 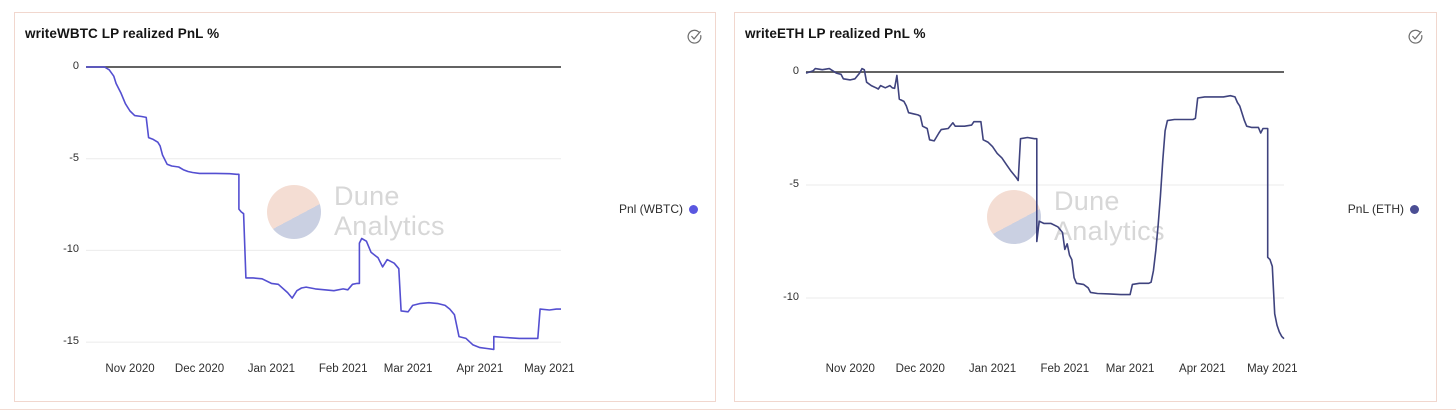 I want to click on chart-title: writeETH LP realized PnL %, so click(x=835, y=33).